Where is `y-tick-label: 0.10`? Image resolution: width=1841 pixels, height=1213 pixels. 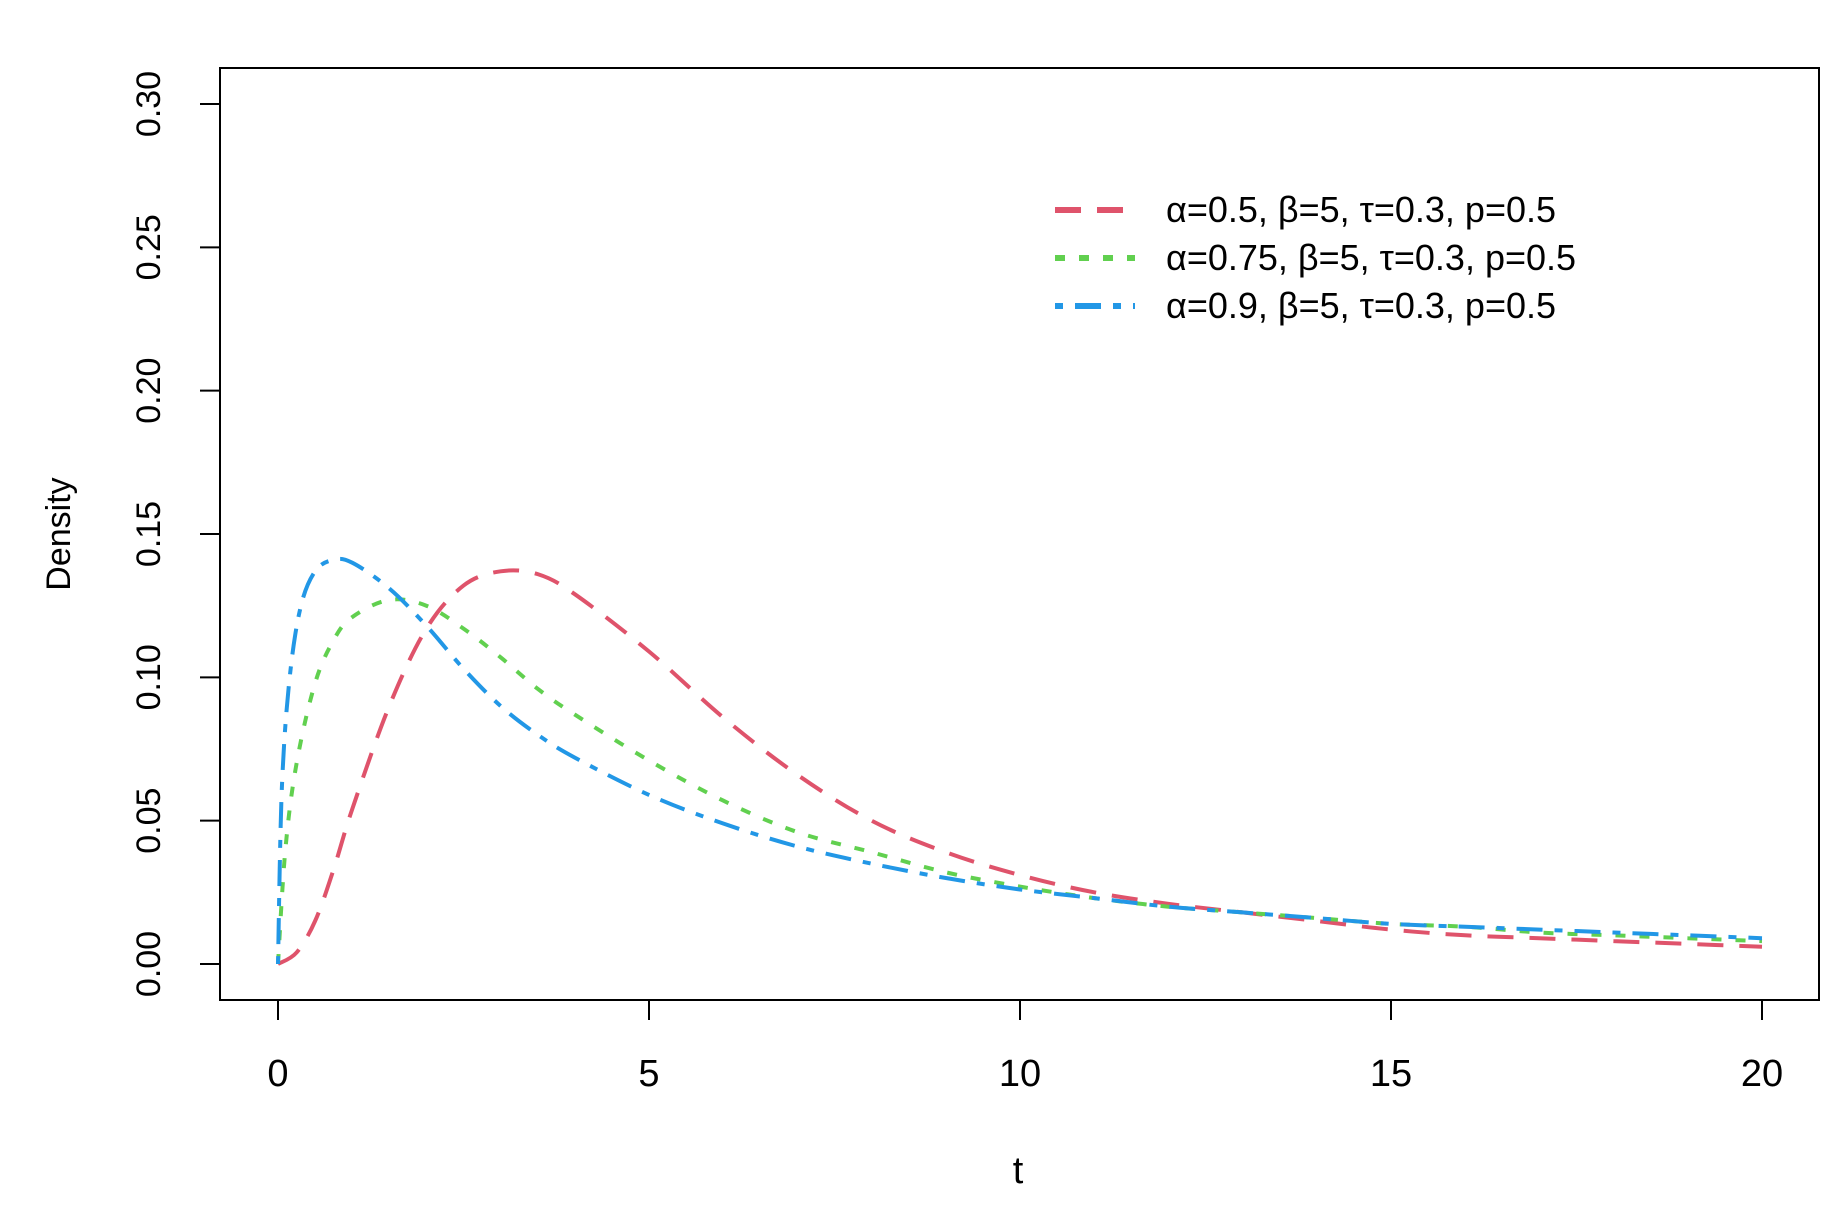 y-tick-label: 0.10 is located at coordinates (149, 677).